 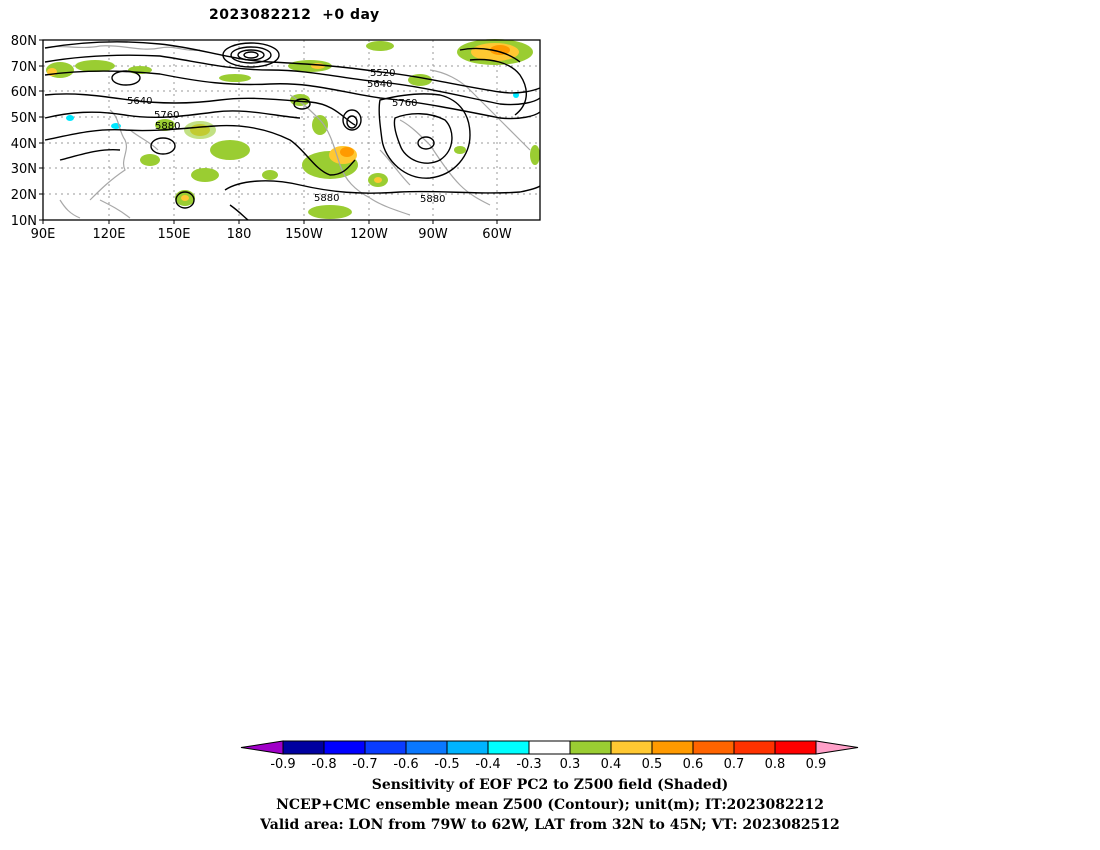 I want to click on colorbar-arrow-left, so click(x=262, y=747).